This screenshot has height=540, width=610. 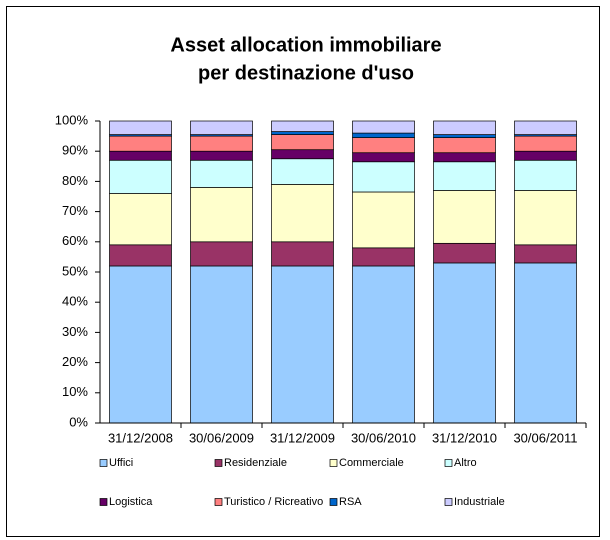 What do you see at coordinates (75, 150) in the screenshot?
I see `y-tick-label: 90%` at bounding box center [75, 150].